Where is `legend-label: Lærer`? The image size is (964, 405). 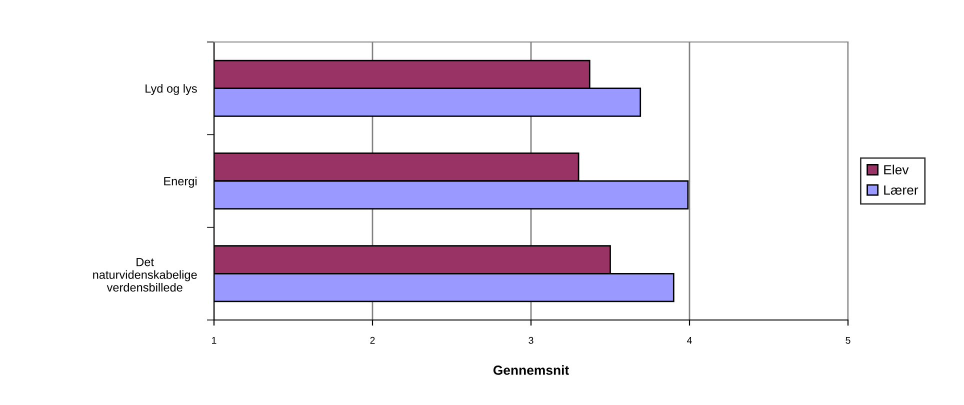 legend-label: Lærer is located at coordinates (901, 190).